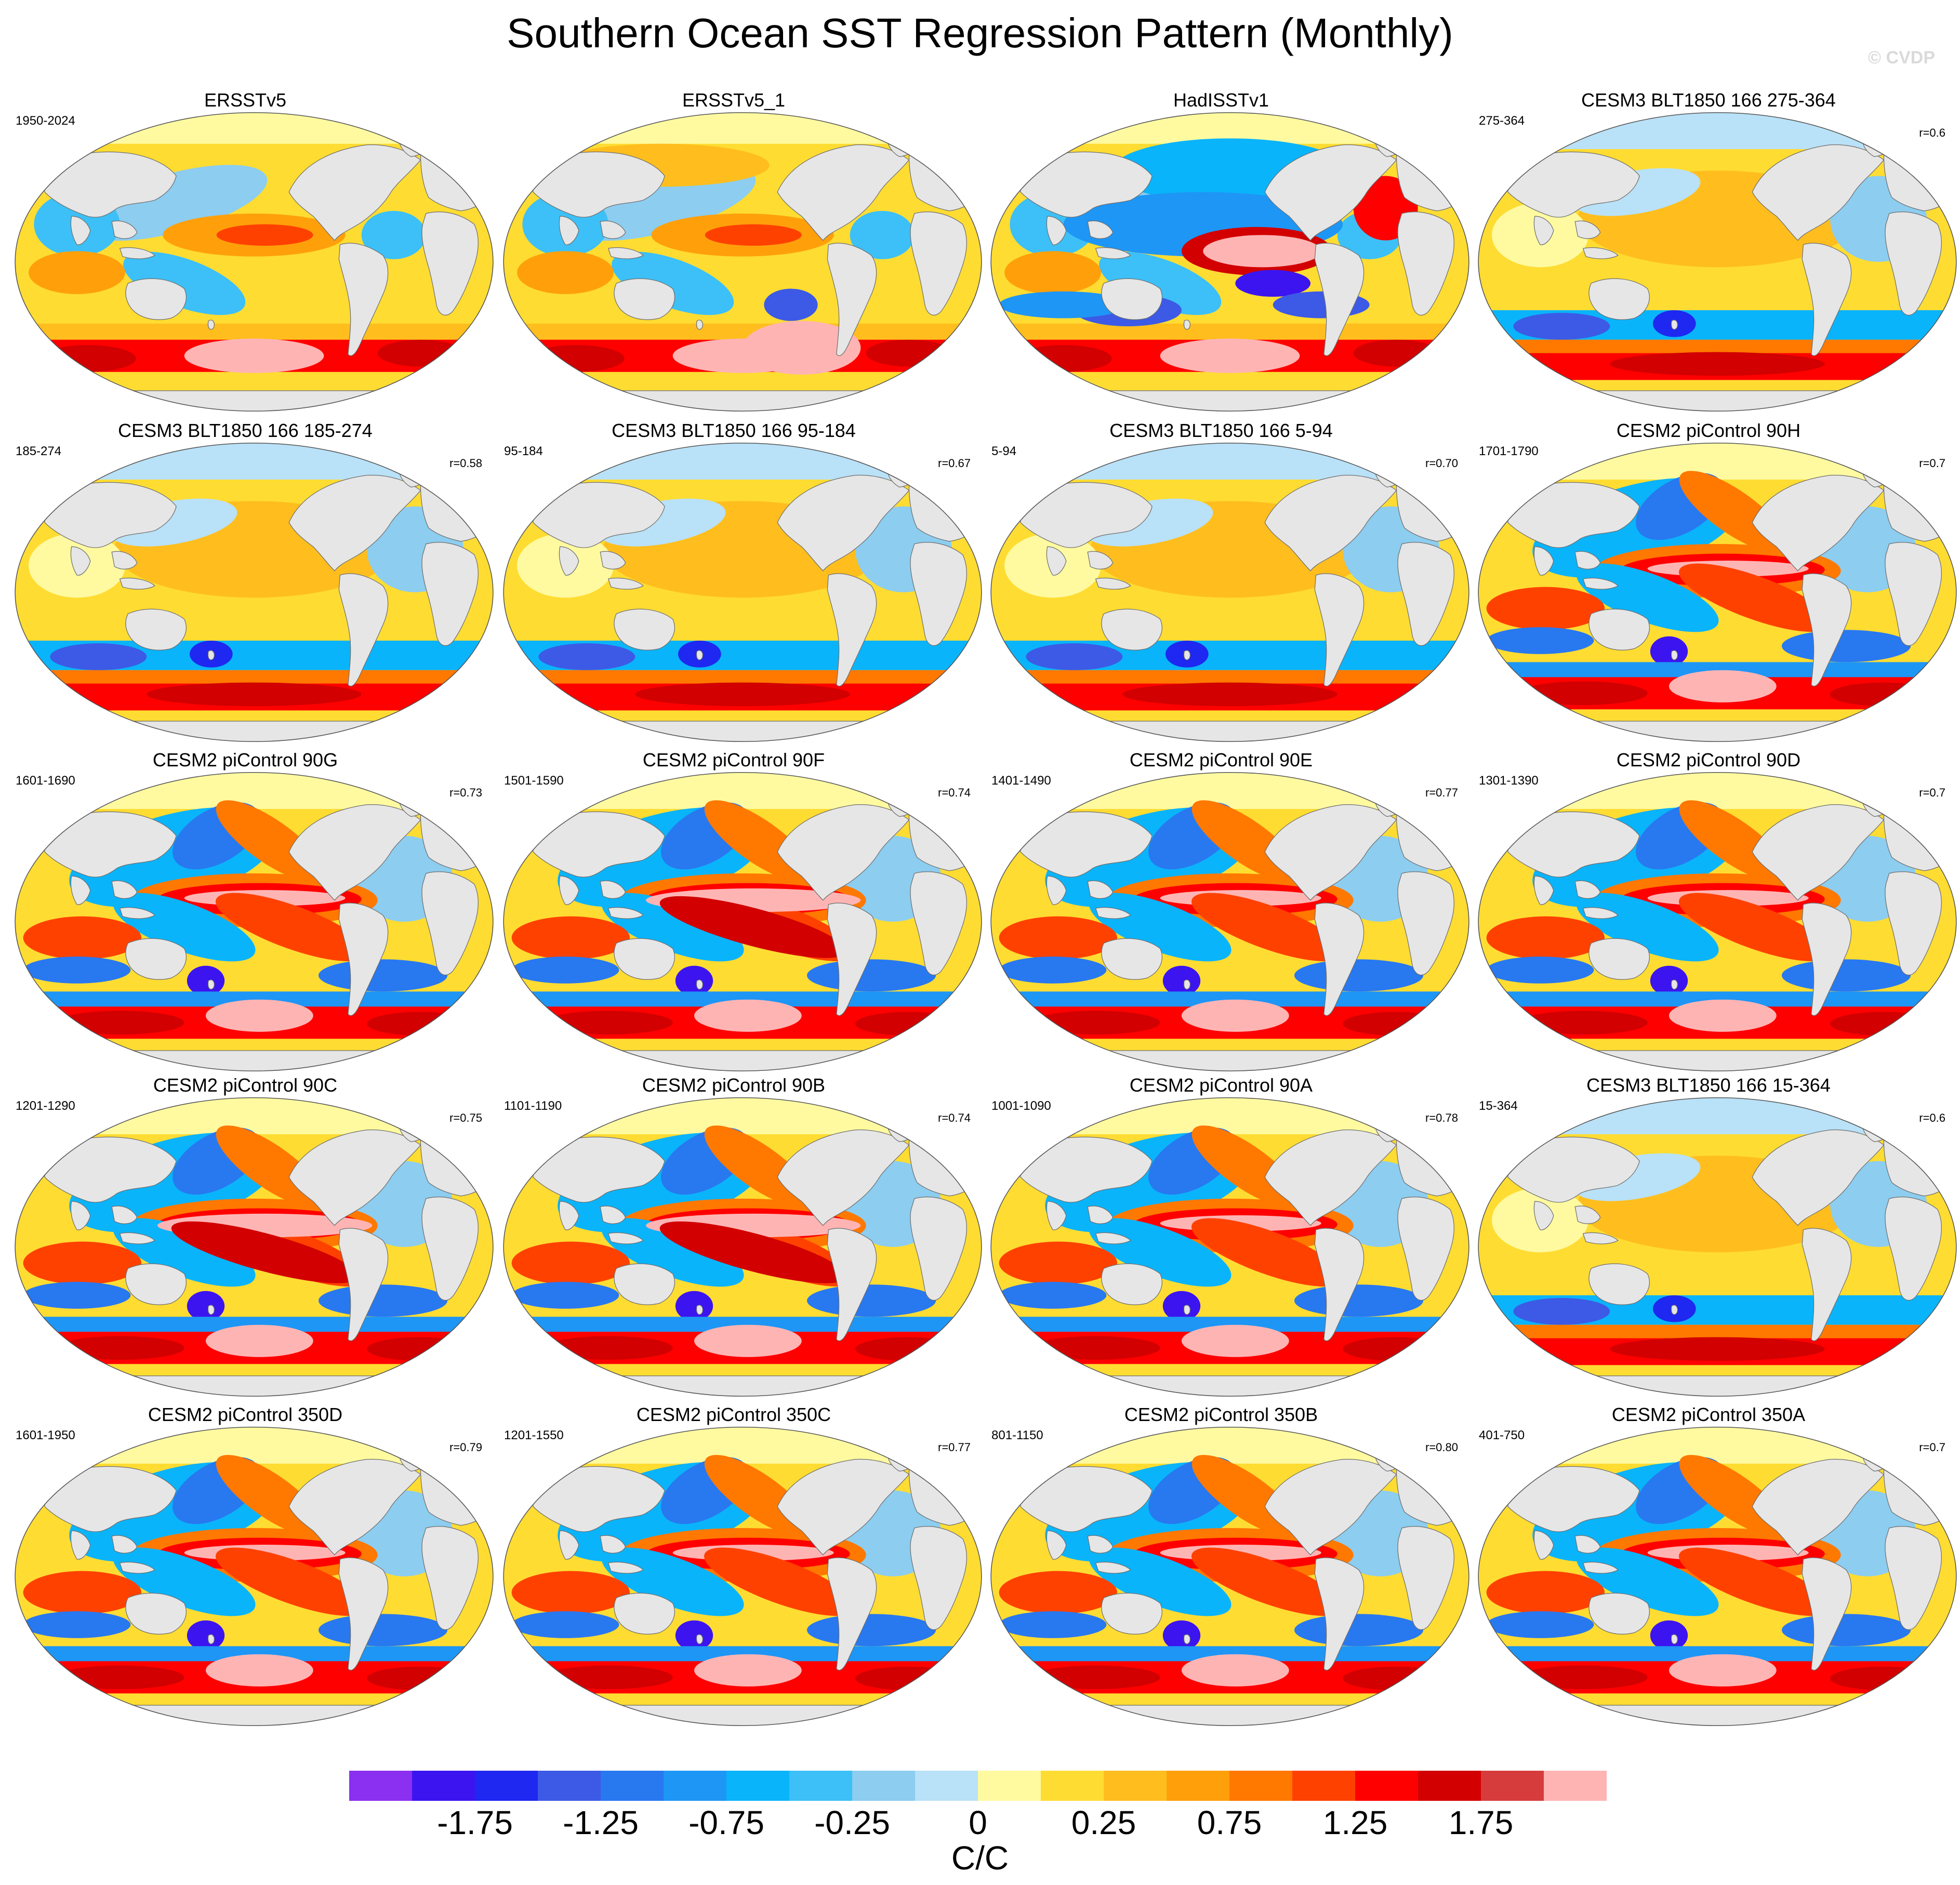 This screenshot has height=1885, width=1960. I want to click on panel-title: CESM2 piControl 90G, so click(245, 760).